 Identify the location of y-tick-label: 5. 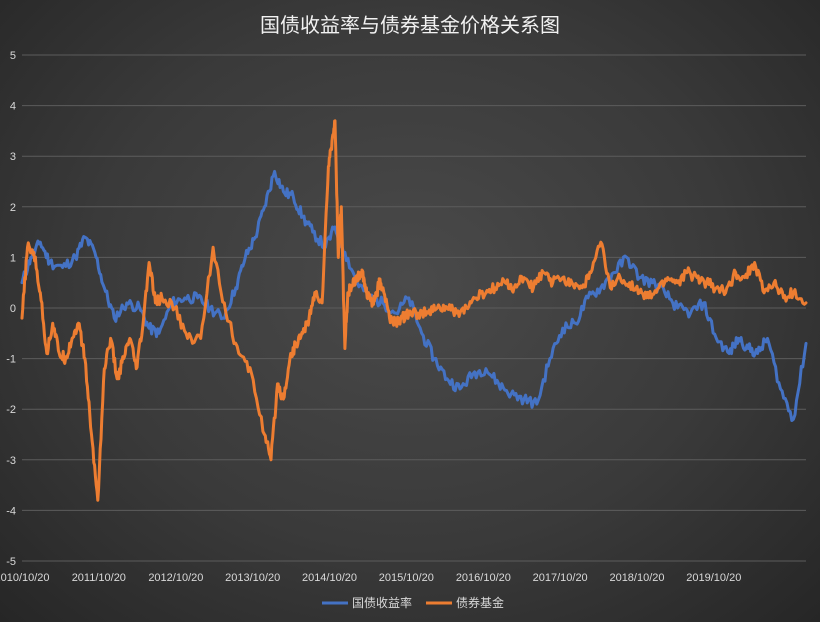
(13, 56).